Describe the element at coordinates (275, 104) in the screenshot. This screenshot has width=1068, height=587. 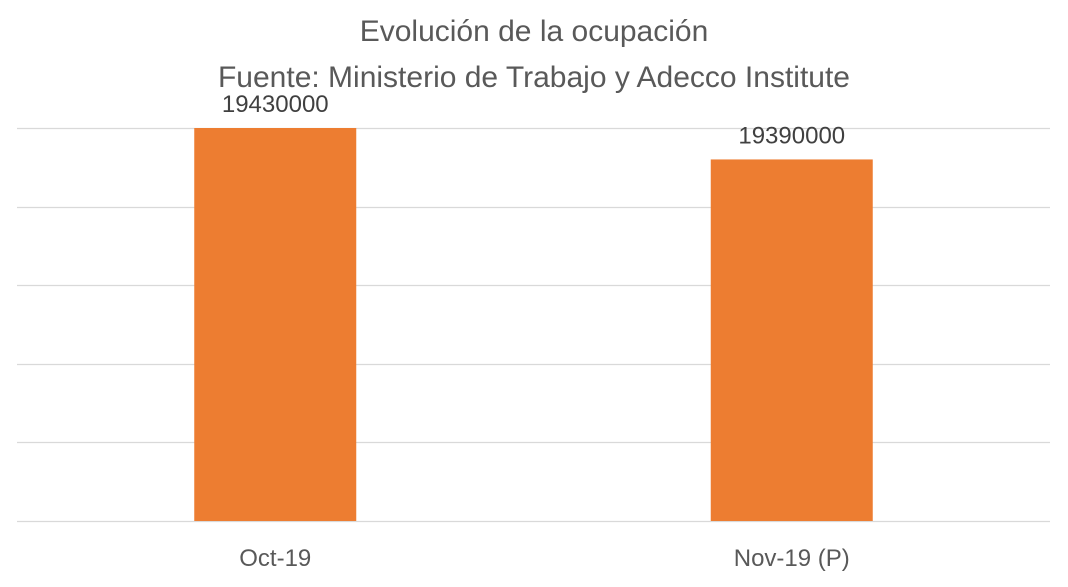
I see `data-label-0: 19430000` at that location.